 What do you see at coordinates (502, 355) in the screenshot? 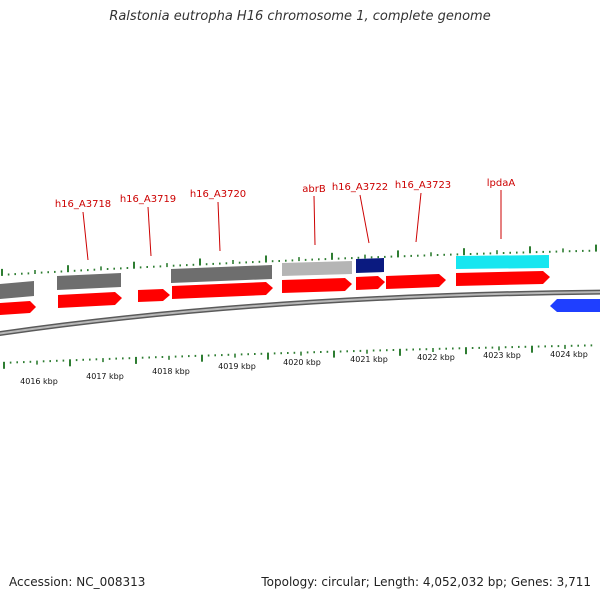
I see `position-label-4023: 4023 kbp` at bounding box center [502, 355].